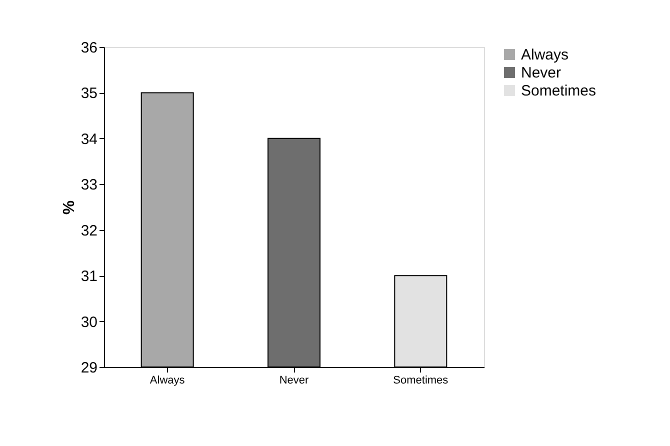  What do you see at coordinates (541, 73) in the screenshot?
I see `legend-label: Never` at bounding box center [541, 73].